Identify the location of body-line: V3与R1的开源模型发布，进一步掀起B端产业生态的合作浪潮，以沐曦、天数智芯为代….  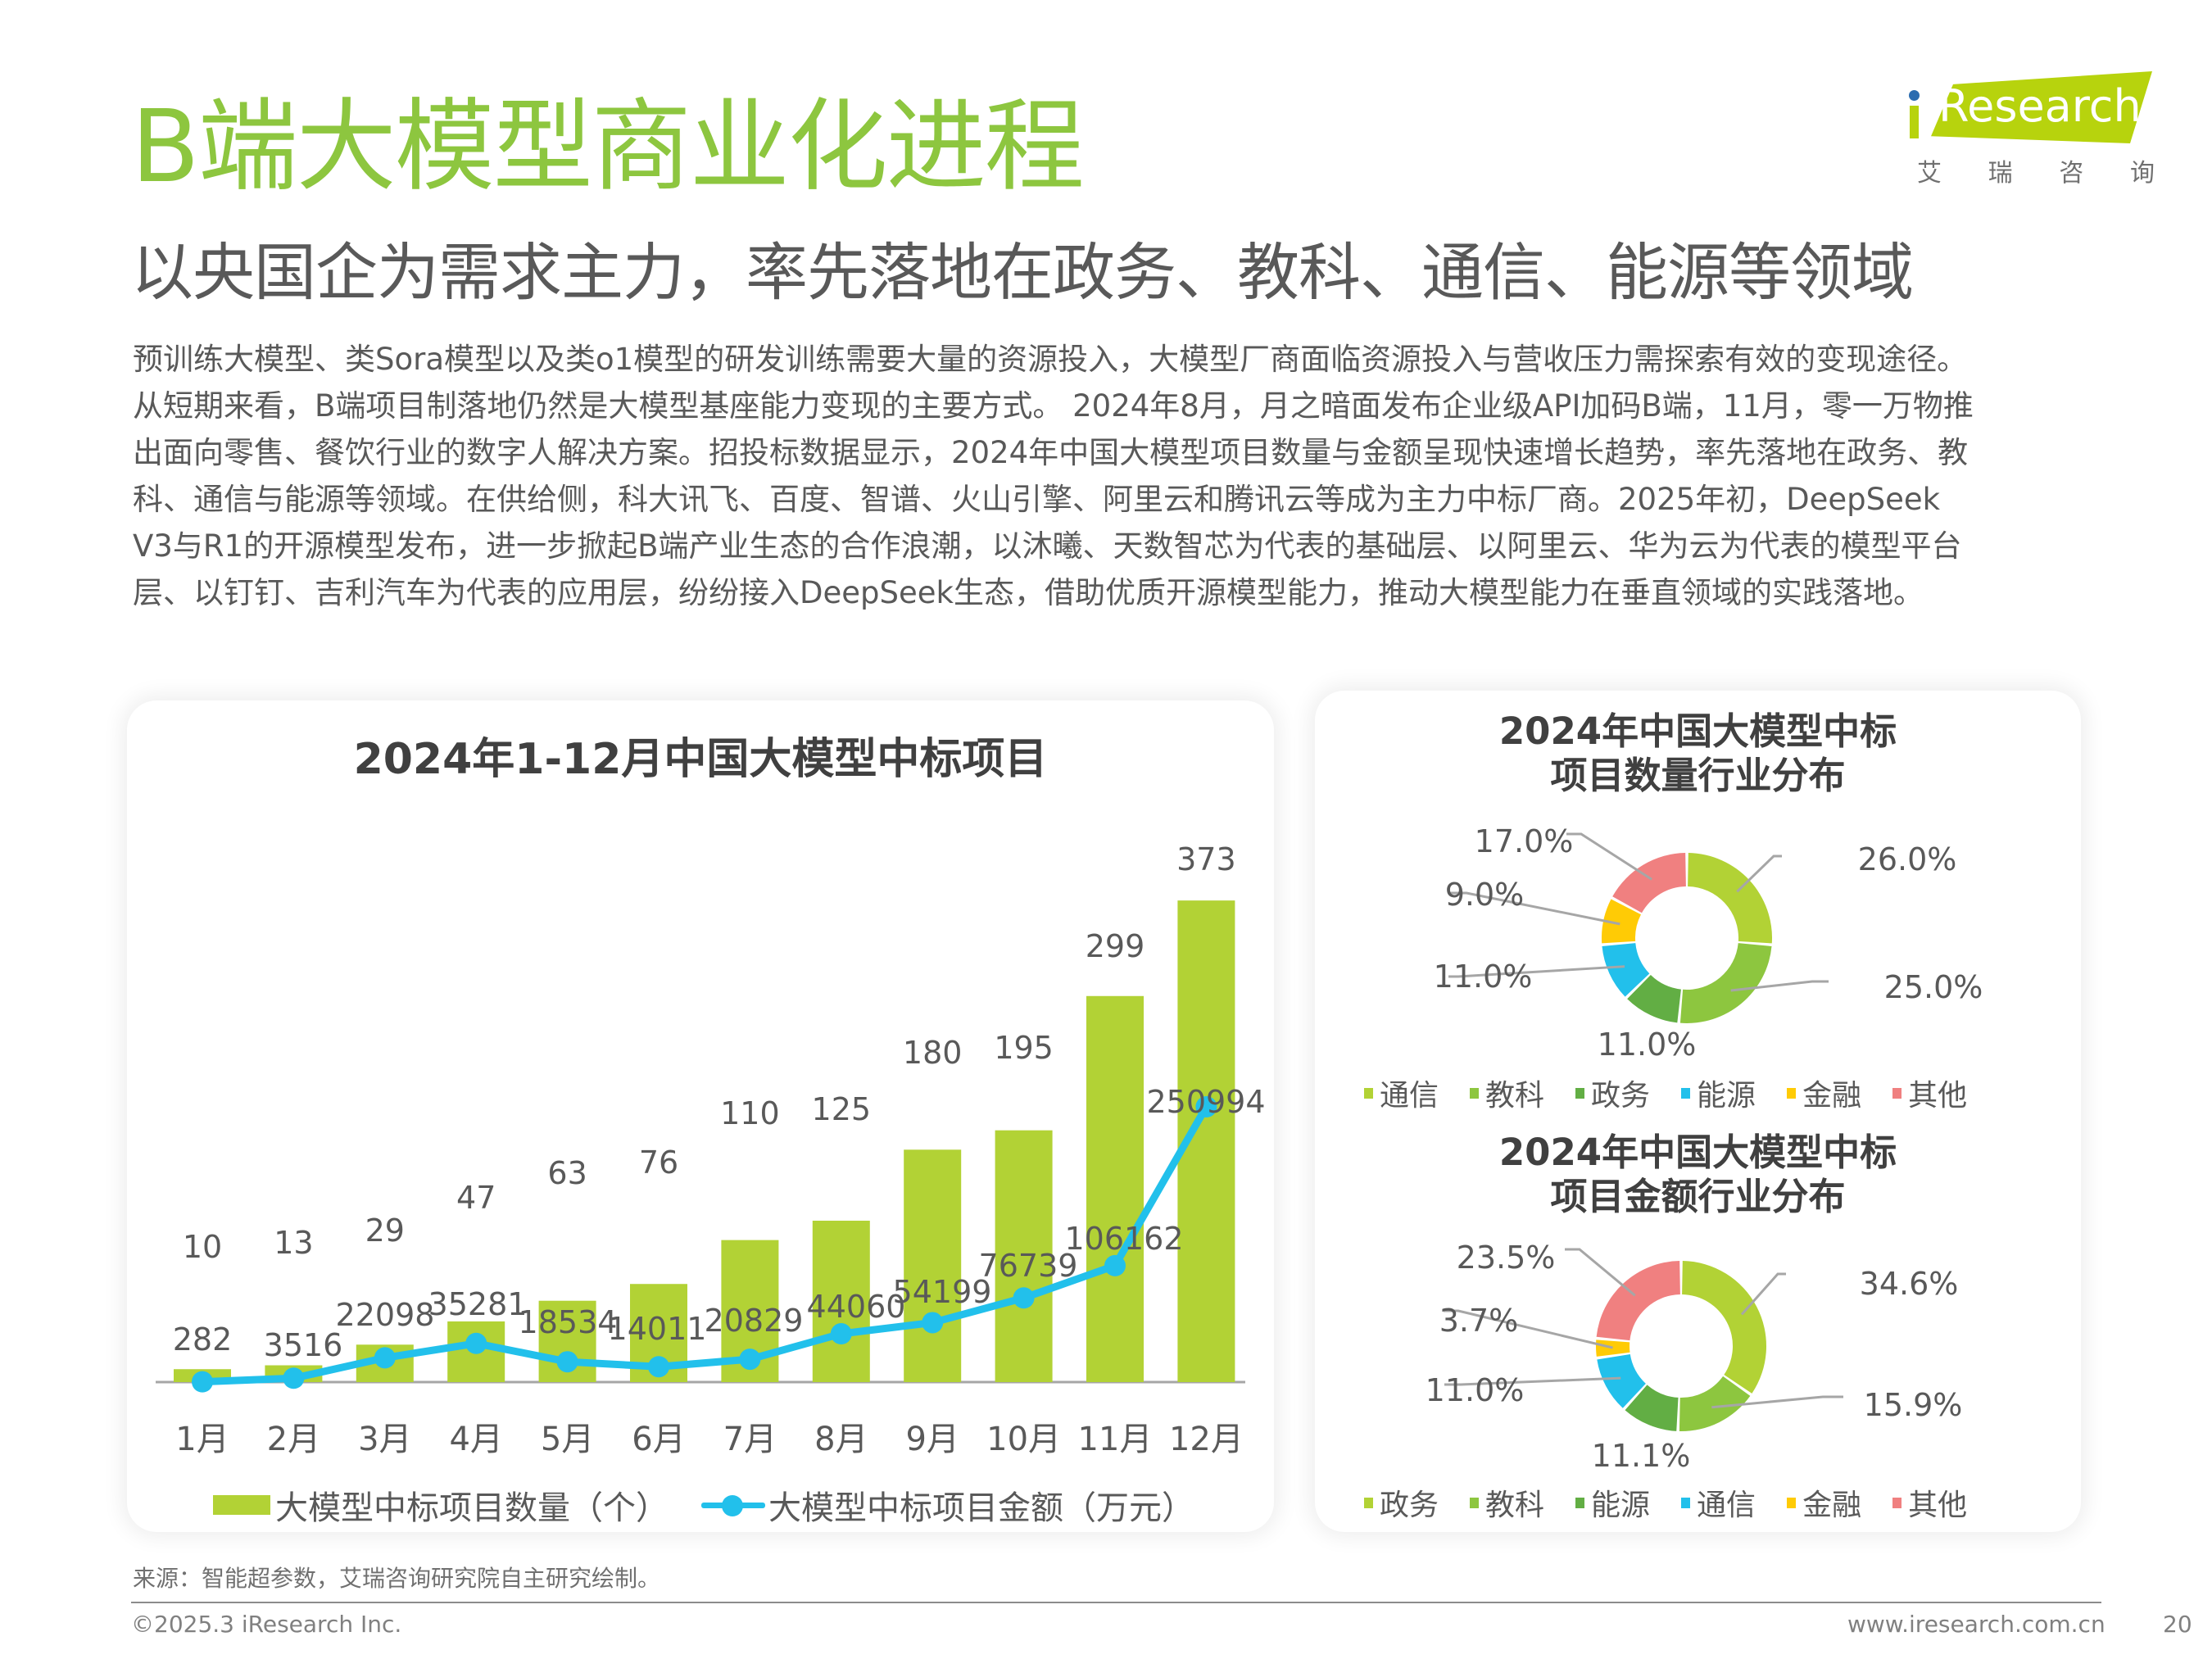
(1047, 546).